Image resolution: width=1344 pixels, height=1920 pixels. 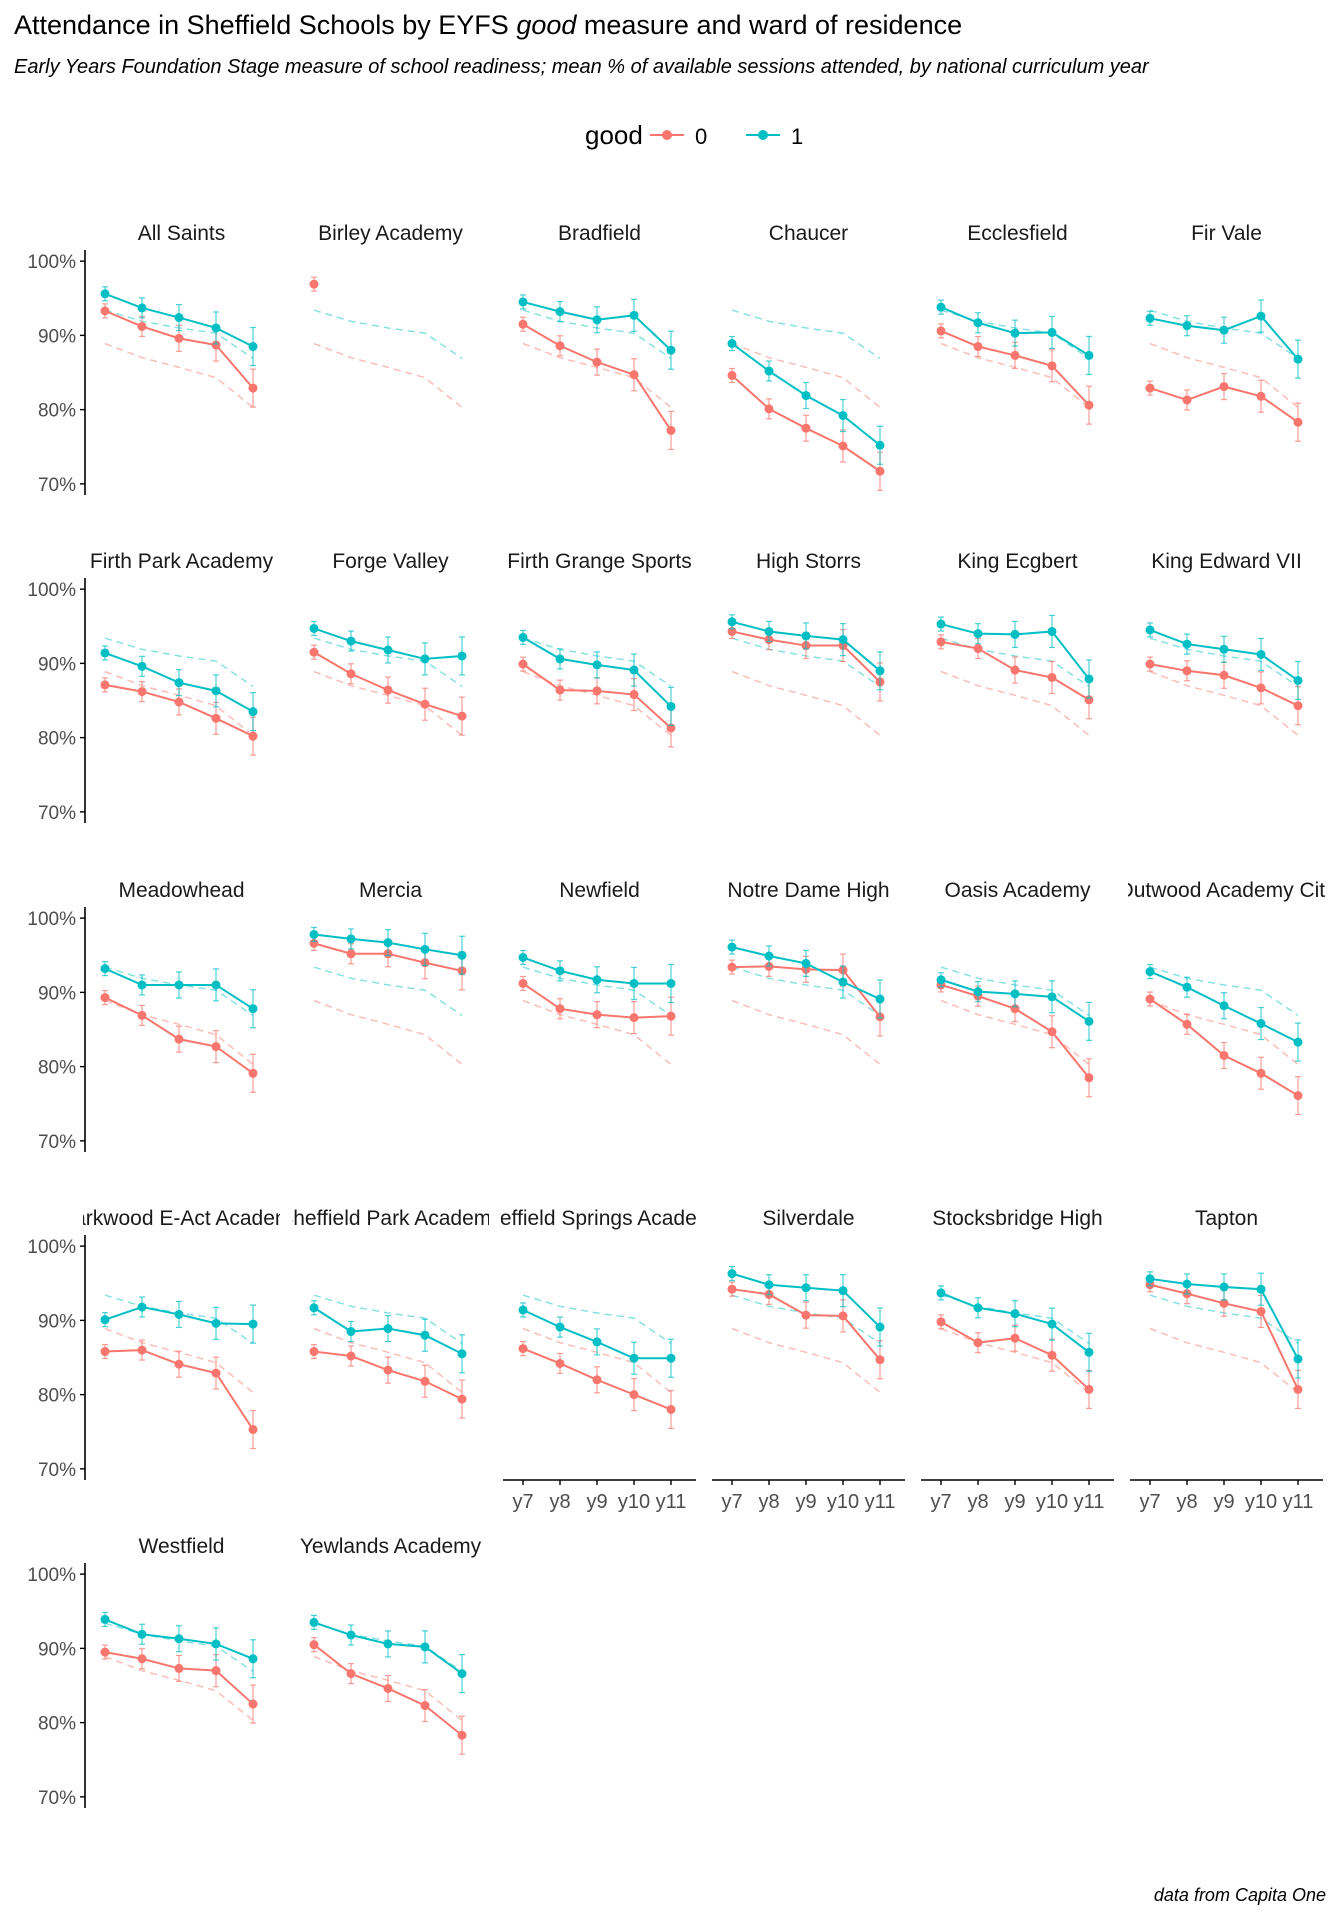 I want to click on facet-strip-label: Westfield, so click(x=182, y=1546).